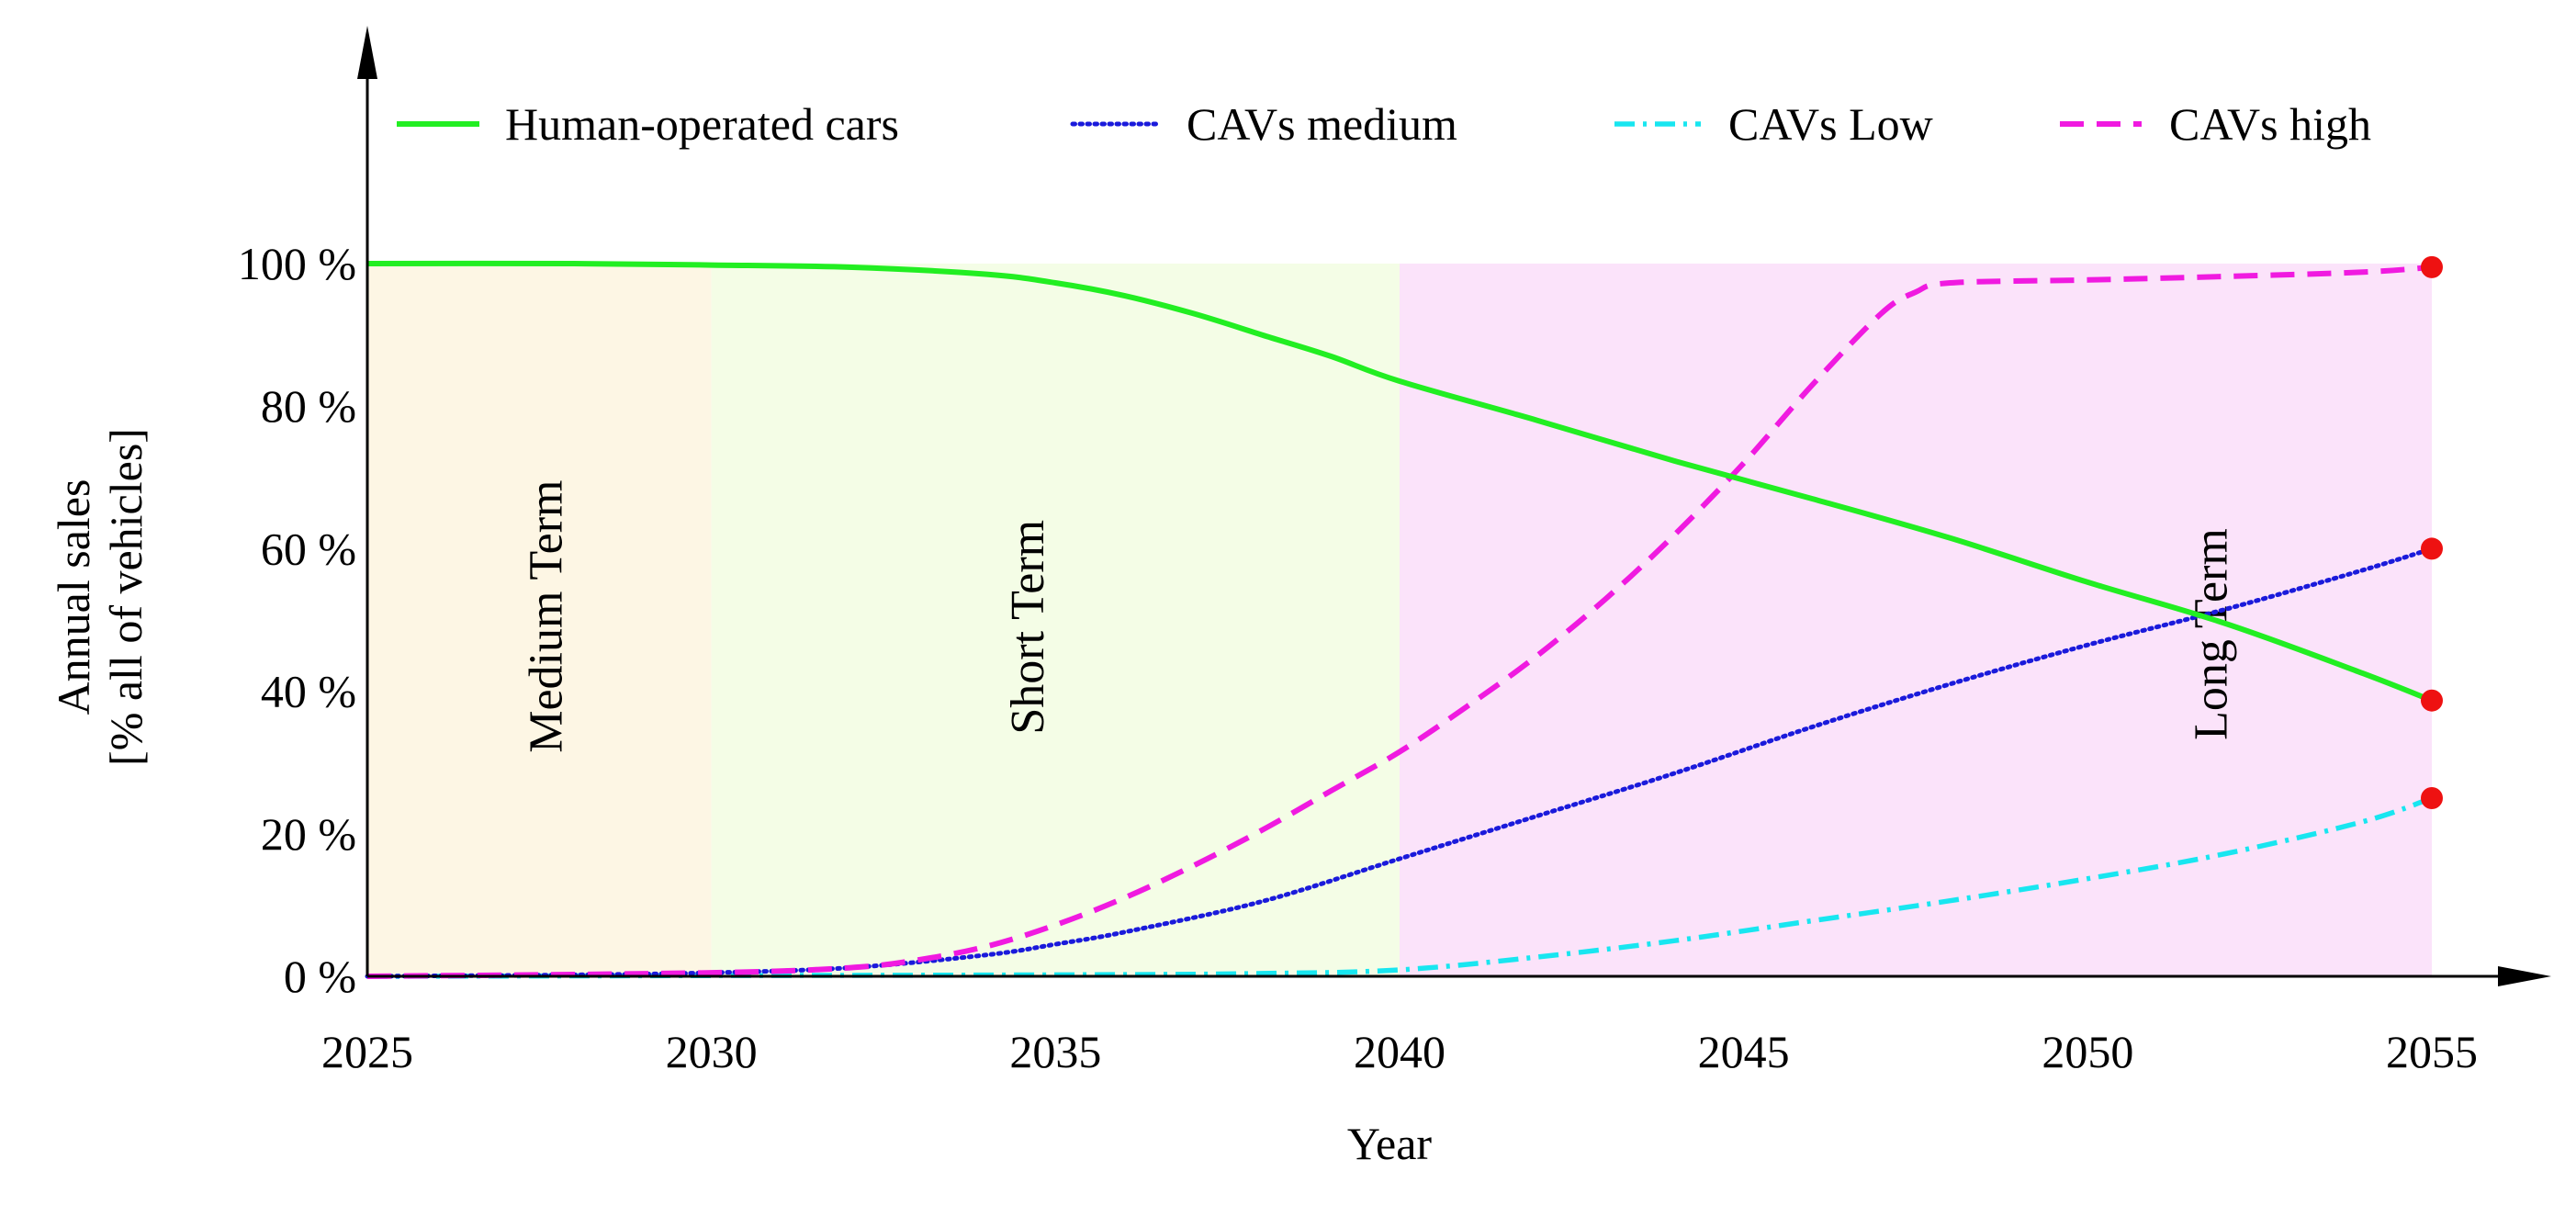 Image resolution: width=2576 pixels, height=1205 pixels. I want to click on legend-item-medium: CAVs medium, so click(1263, 124).